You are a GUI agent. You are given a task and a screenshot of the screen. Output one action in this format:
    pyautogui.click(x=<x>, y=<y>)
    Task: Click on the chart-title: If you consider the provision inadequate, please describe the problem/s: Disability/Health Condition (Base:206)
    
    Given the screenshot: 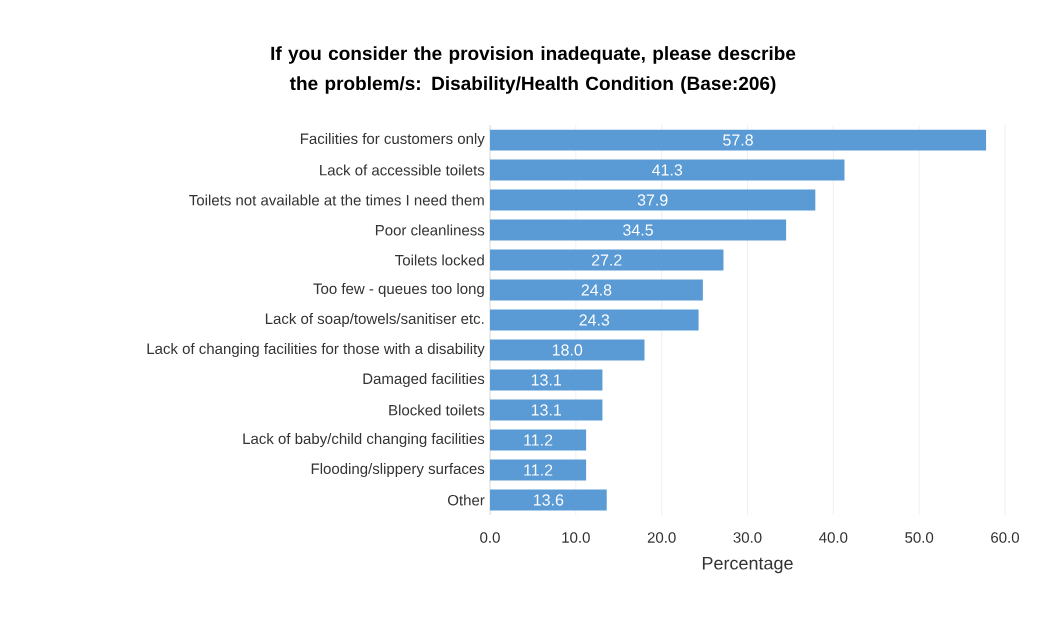 What is the action you would take?
    pyautogui.click(x=533, y=70)
    